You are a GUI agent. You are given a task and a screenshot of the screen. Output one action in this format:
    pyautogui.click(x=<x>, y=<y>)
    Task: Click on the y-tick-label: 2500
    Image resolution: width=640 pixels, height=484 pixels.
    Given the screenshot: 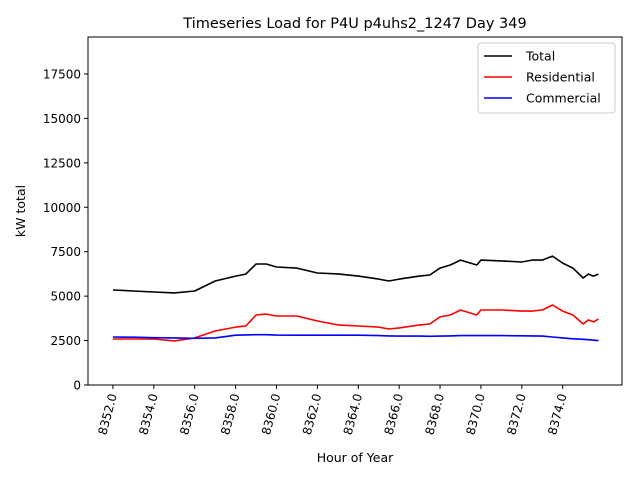 What is the action you would take?
    pyautogui.click(x=65, y=341)
    